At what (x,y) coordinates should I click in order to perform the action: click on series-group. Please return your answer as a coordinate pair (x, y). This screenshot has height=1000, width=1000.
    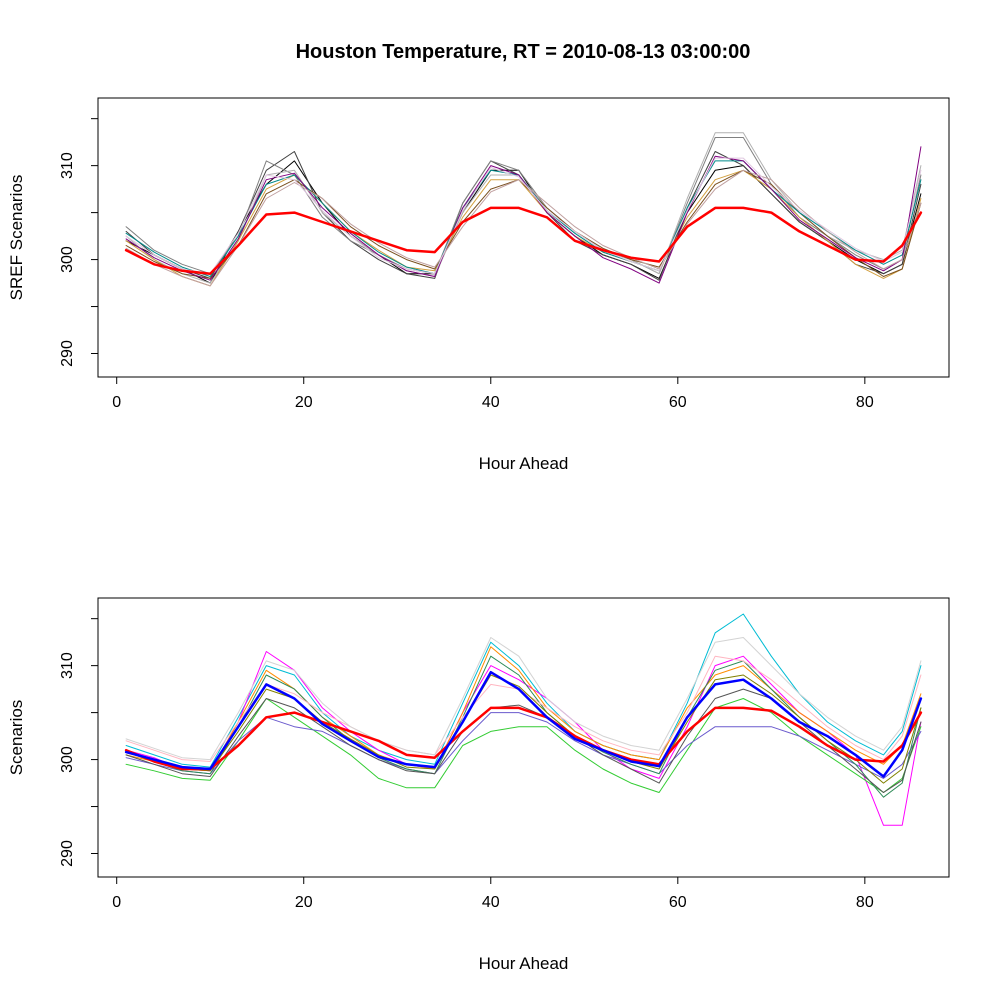
    Looking at the image, I should click on (523, 209).